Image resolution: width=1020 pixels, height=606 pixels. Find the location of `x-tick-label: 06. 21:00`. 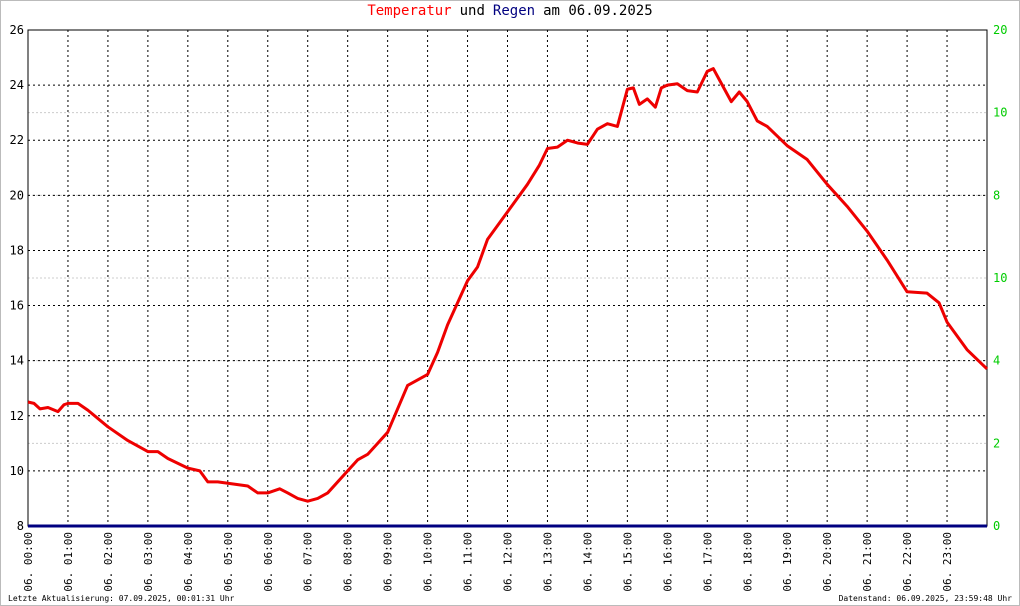

x-tick-label: 06. 21:00 is located at coordinates (867, 562).